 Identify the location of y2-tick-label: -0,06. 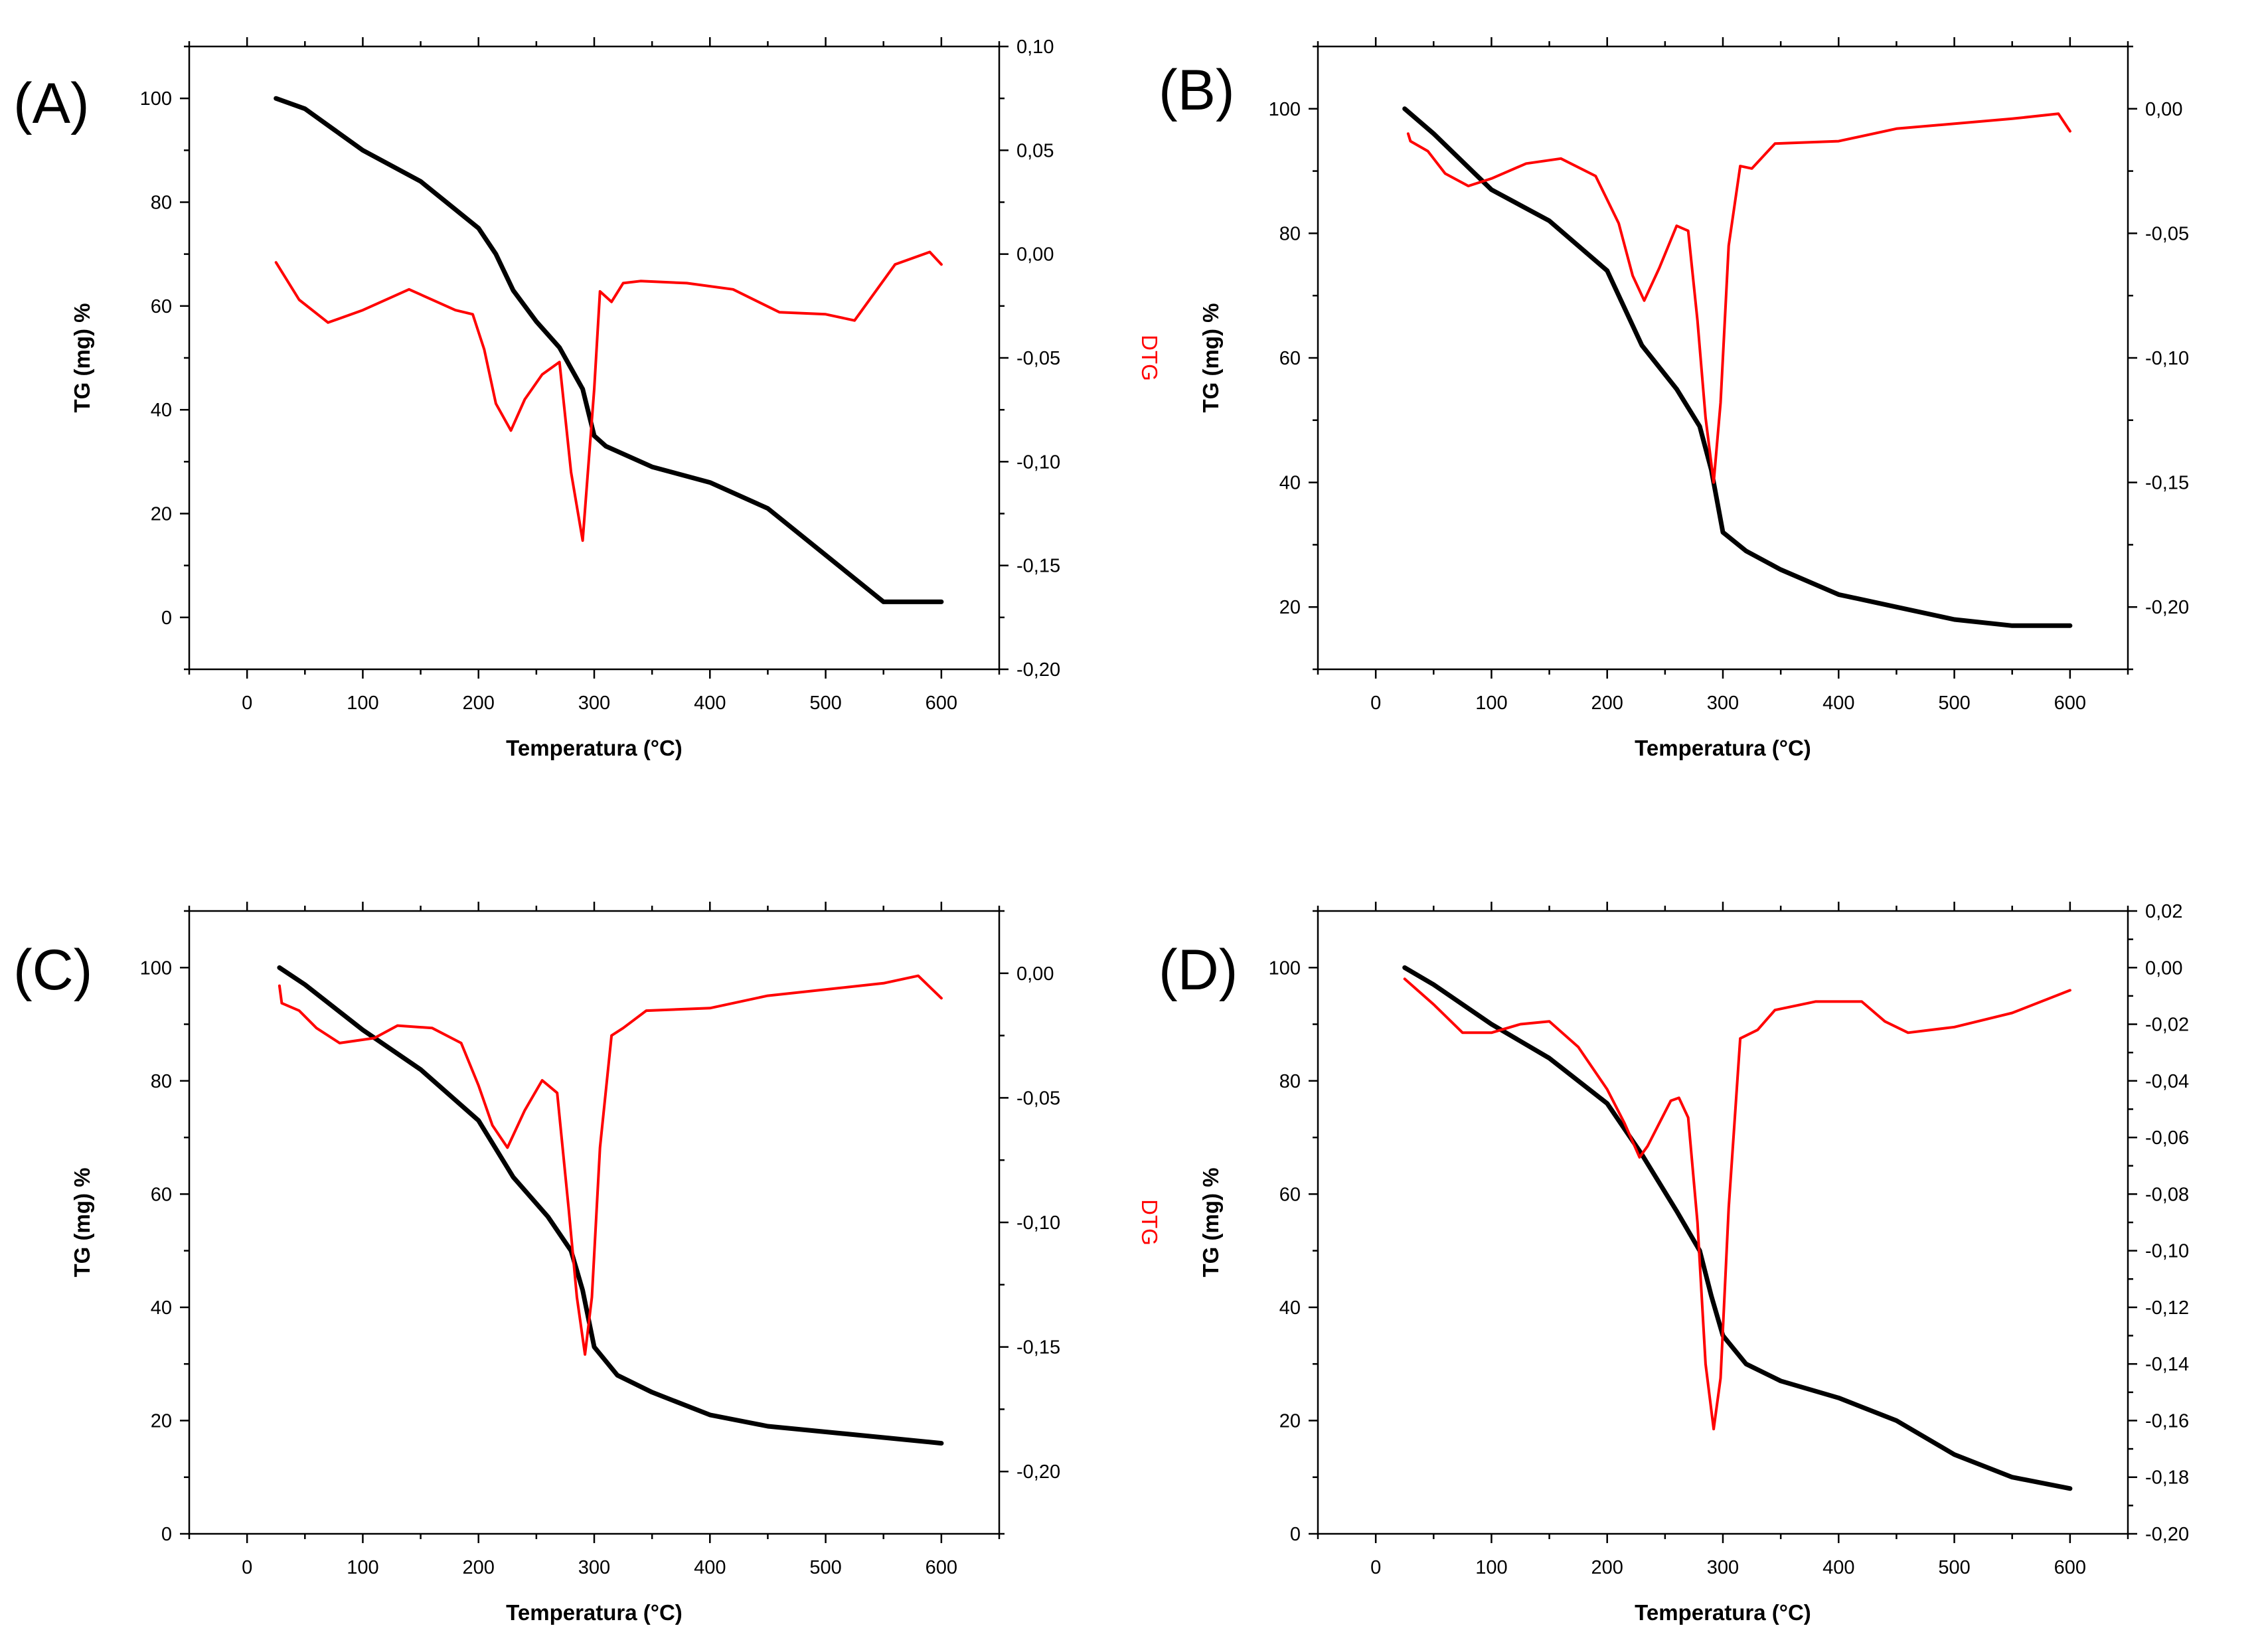
(2167, 1138).